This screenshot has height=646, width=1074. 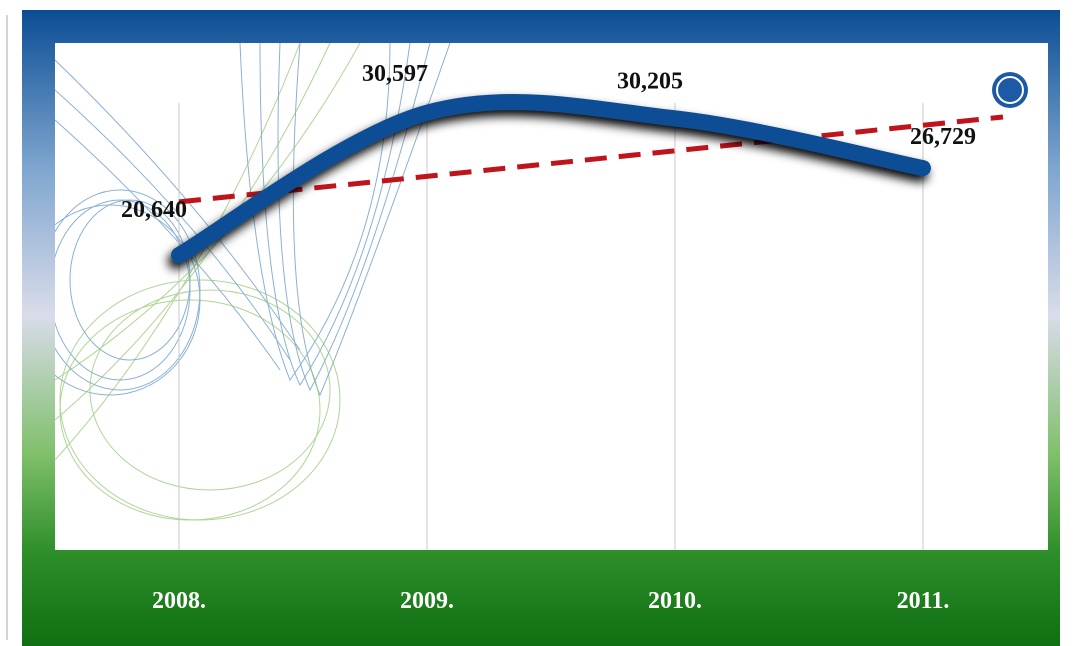 What do you see at coordinates (943, 137) in the screenshot?
I see `data-label: 26,729` at bounding box center [943, 137].